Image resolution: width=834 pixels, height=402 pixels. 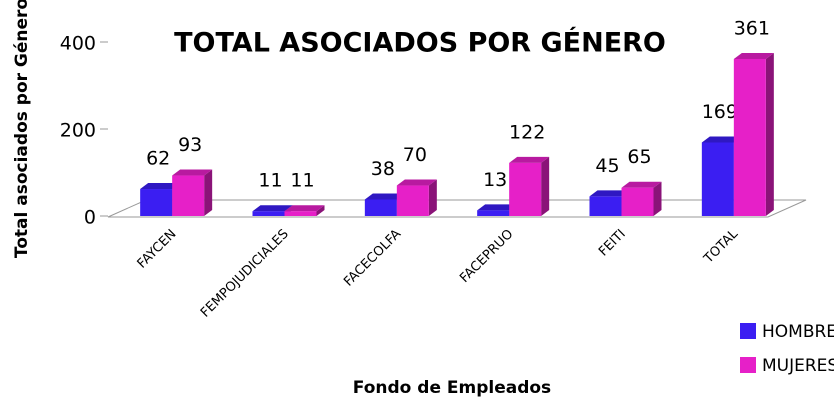 I want to click on x-tick-label: TOTAL, so click(x=721, y=246).